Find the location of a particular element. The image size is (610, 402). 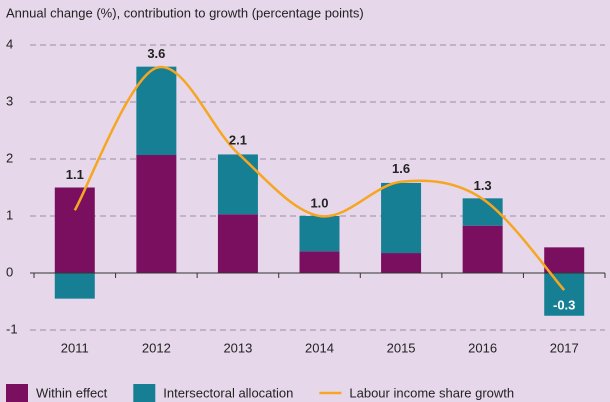

x-tick-label: 2013 is located at coordinates (237, 347).